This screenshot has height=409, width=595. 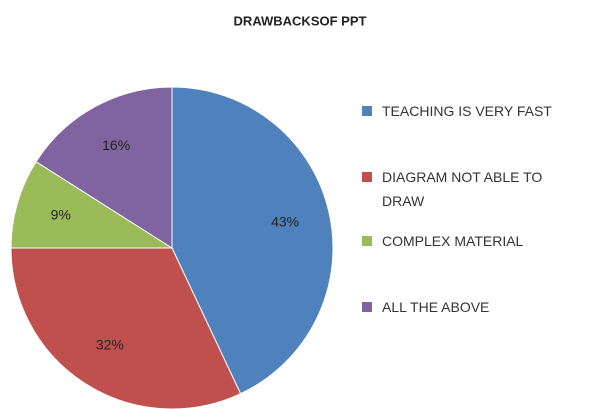 I want to click on legend-label: ALL THE ABOVE, so click(x=436, y=307).